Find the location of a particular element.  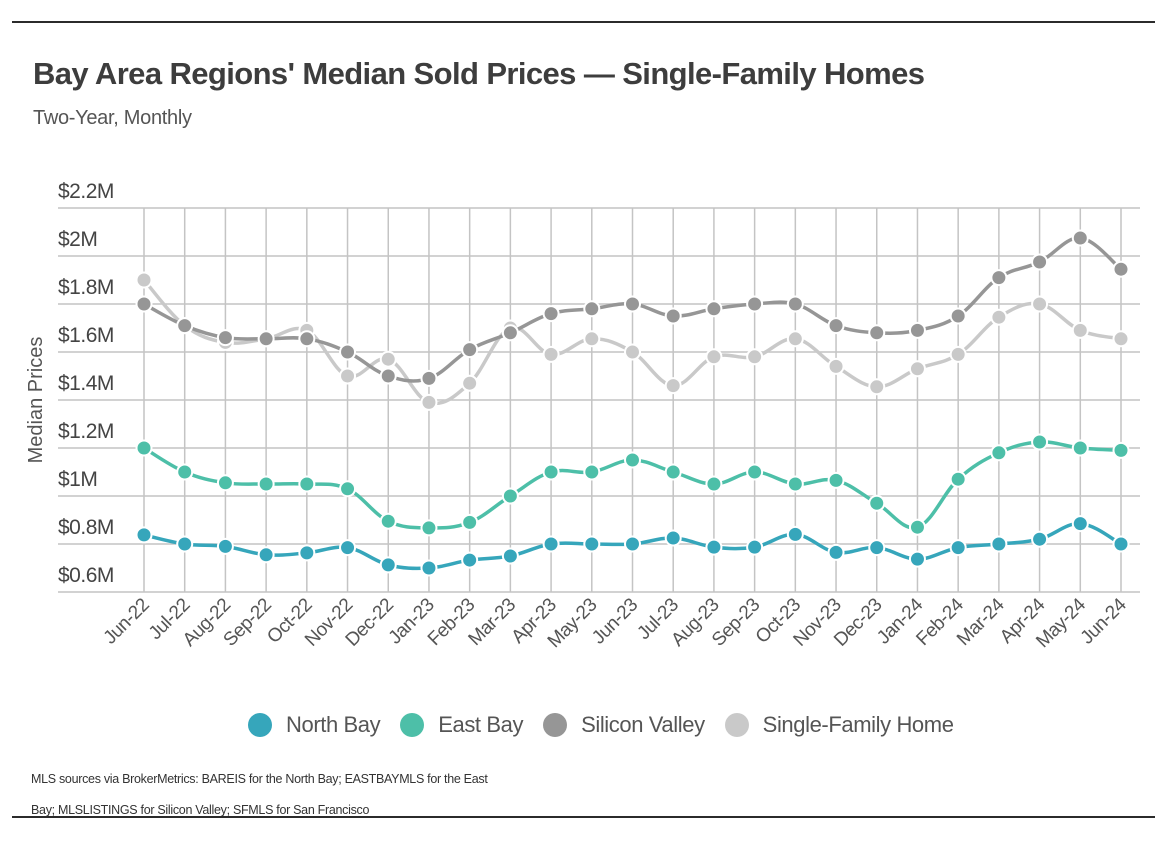

y-tick-label: $1.8M is located at coordinates (86, 287).